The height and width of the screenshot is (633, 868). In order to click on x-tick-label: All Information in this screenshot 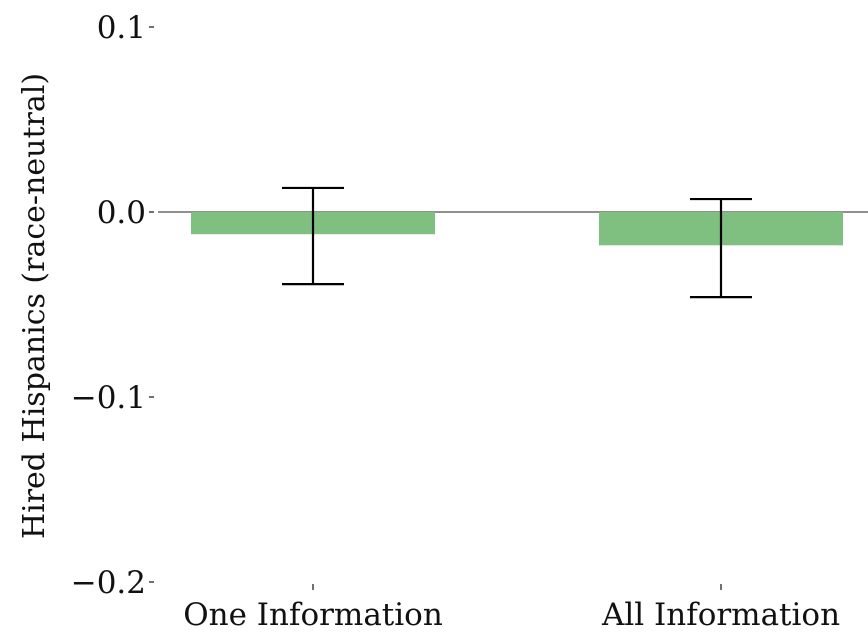, I will do `click(720, 615)`.